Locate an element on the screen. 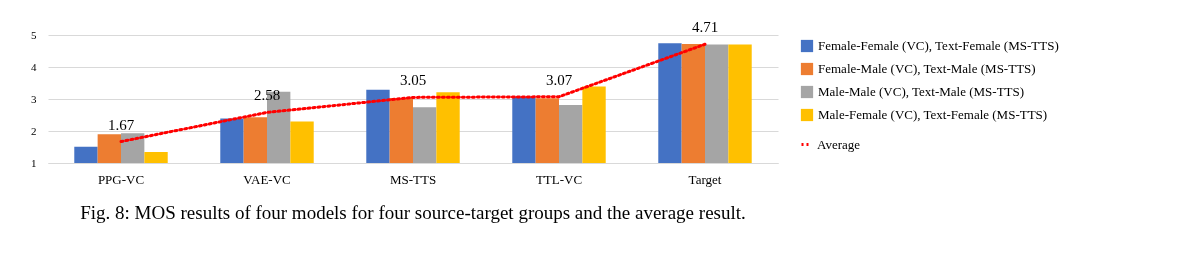 The height and width of the screenshot is (272, 1200). y-tick-label: 1 is located at coordinates (34, 162).